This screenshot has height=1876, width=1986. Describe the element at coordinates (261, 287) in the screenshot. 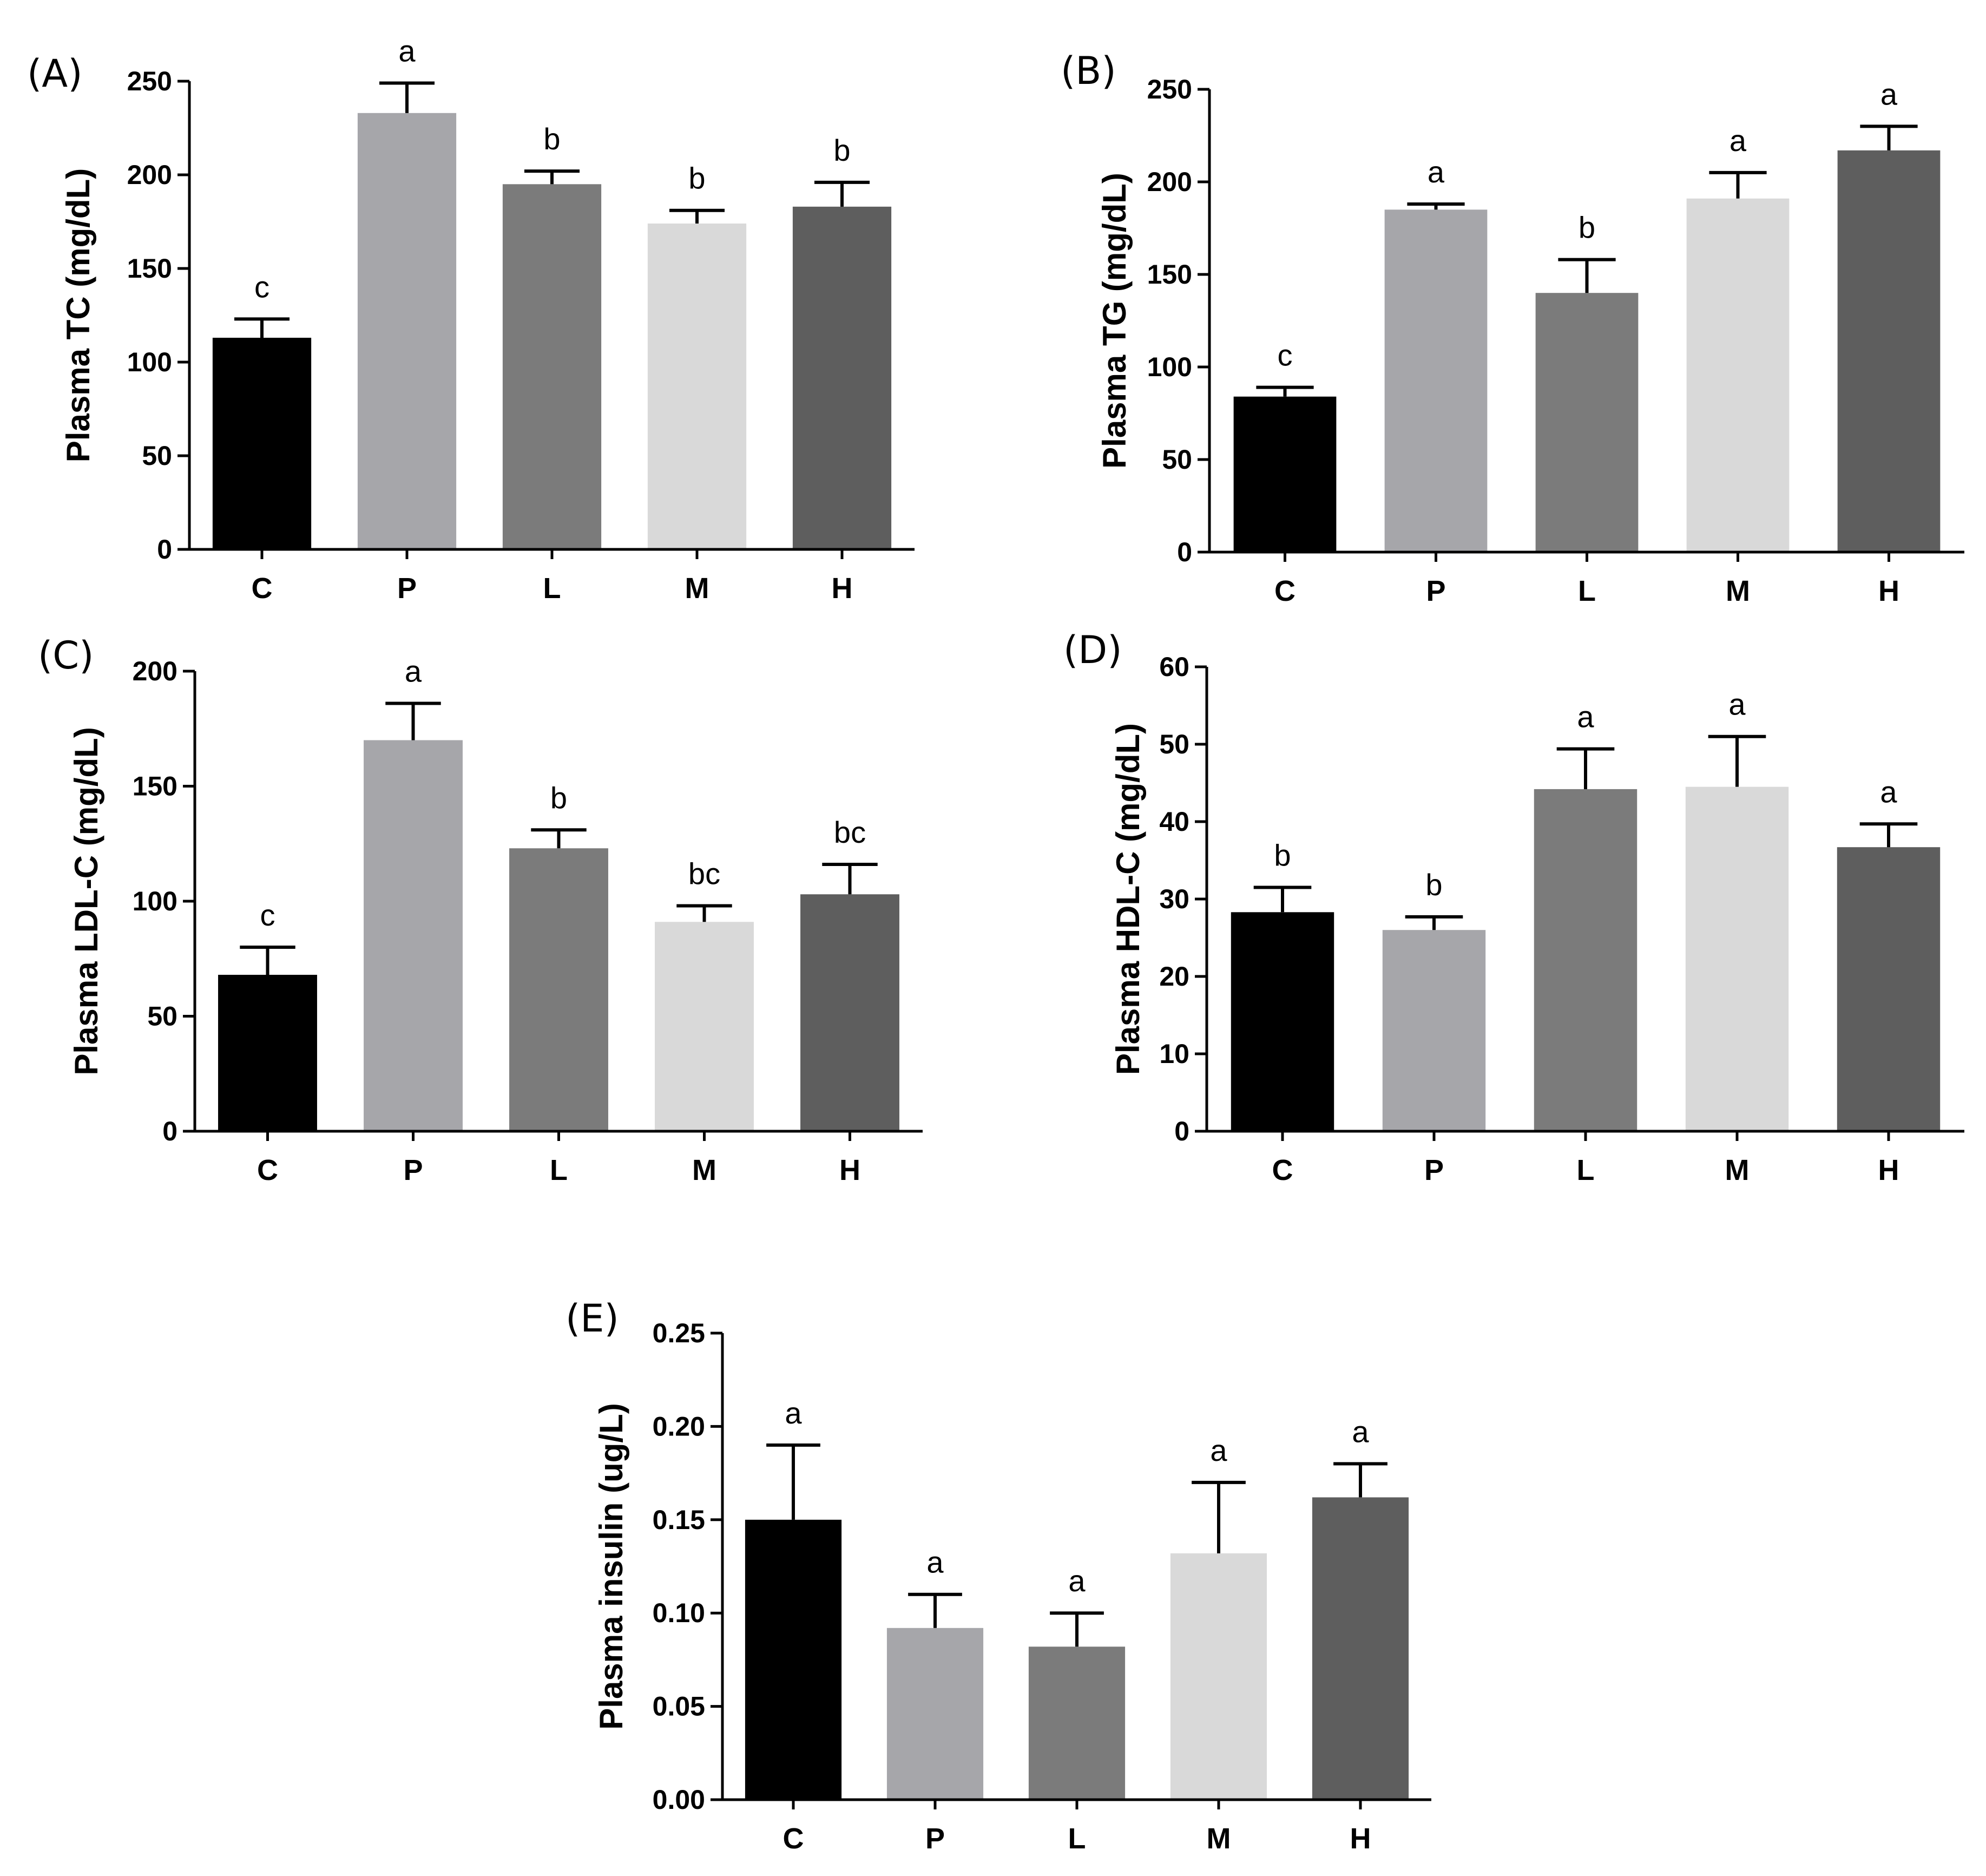

I see `panel-a-sig-letter-c: c` at that location.